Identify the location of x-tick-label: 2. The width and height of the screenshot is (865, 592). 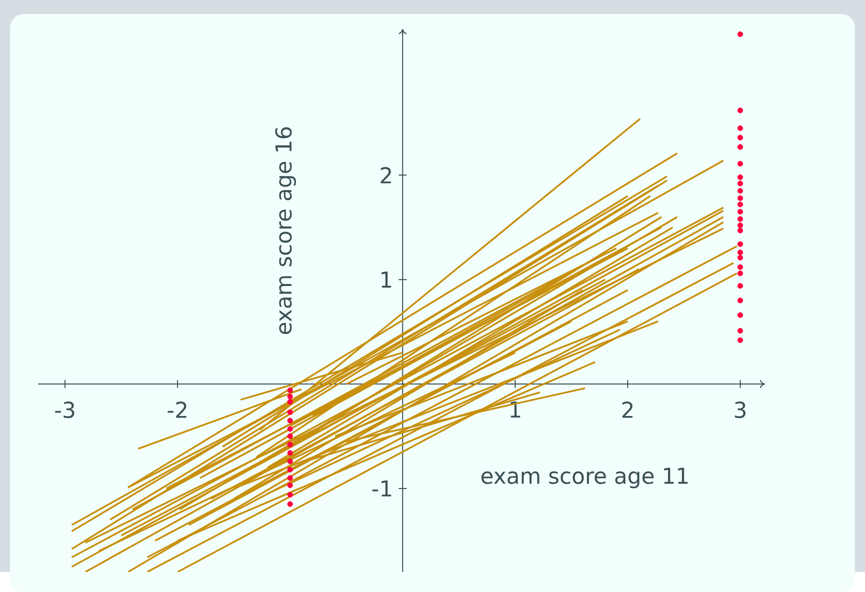
(627, 410).